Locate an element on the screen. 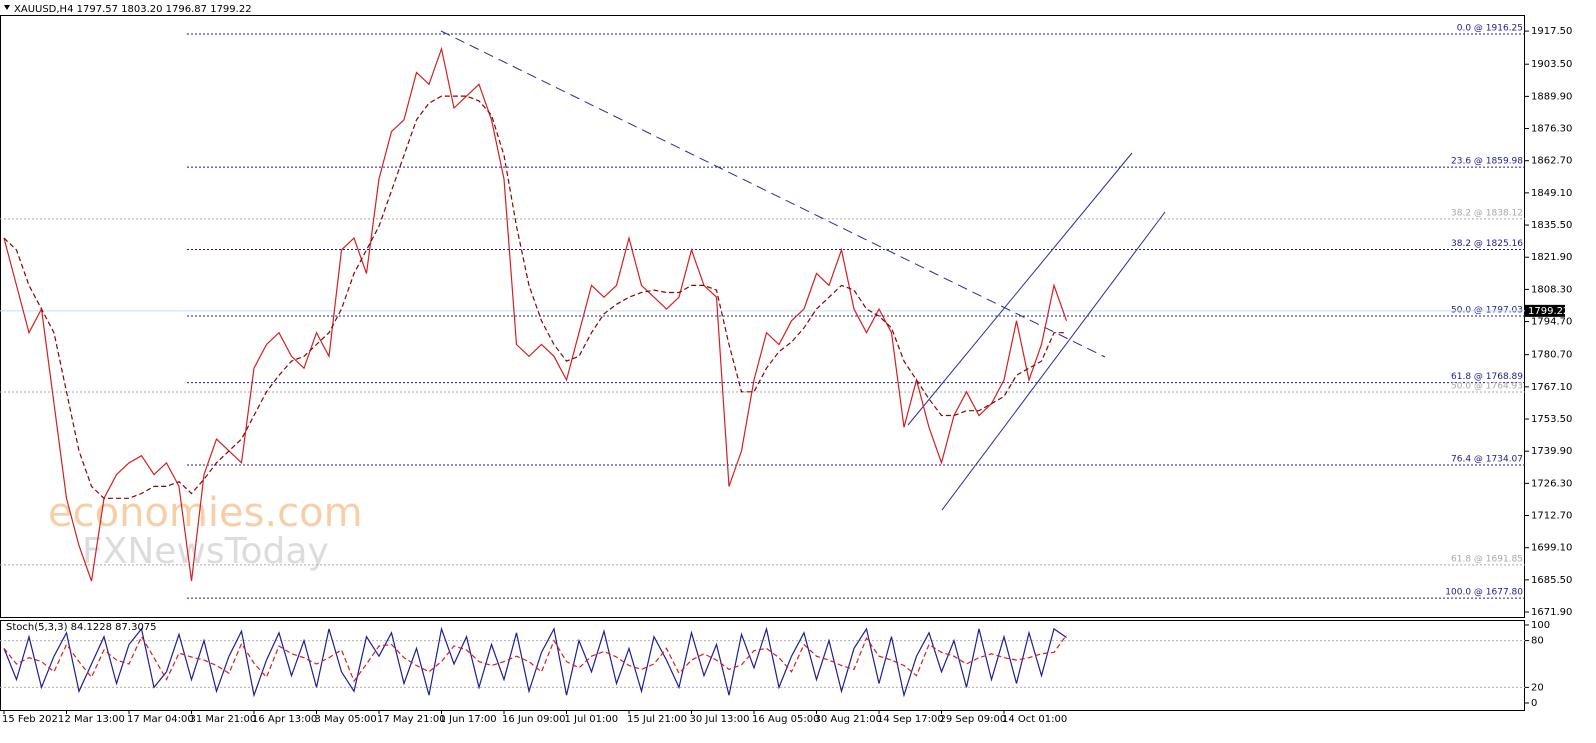  fib-label: 76.4 @ 1734.07 is located at coordinates (1487, 459).